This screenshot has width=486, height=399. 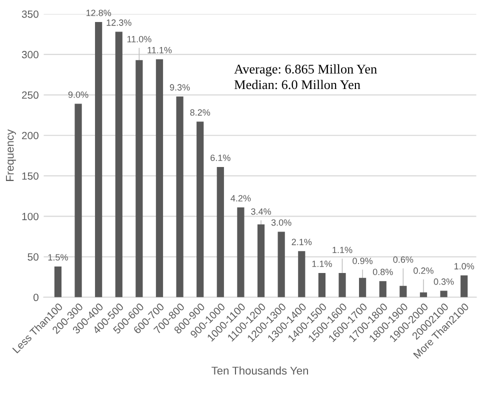 What do you see at coordinates (464, 266) in the screenshot?
I see `annotation: 1.0%` at bounding box center [464, 266].